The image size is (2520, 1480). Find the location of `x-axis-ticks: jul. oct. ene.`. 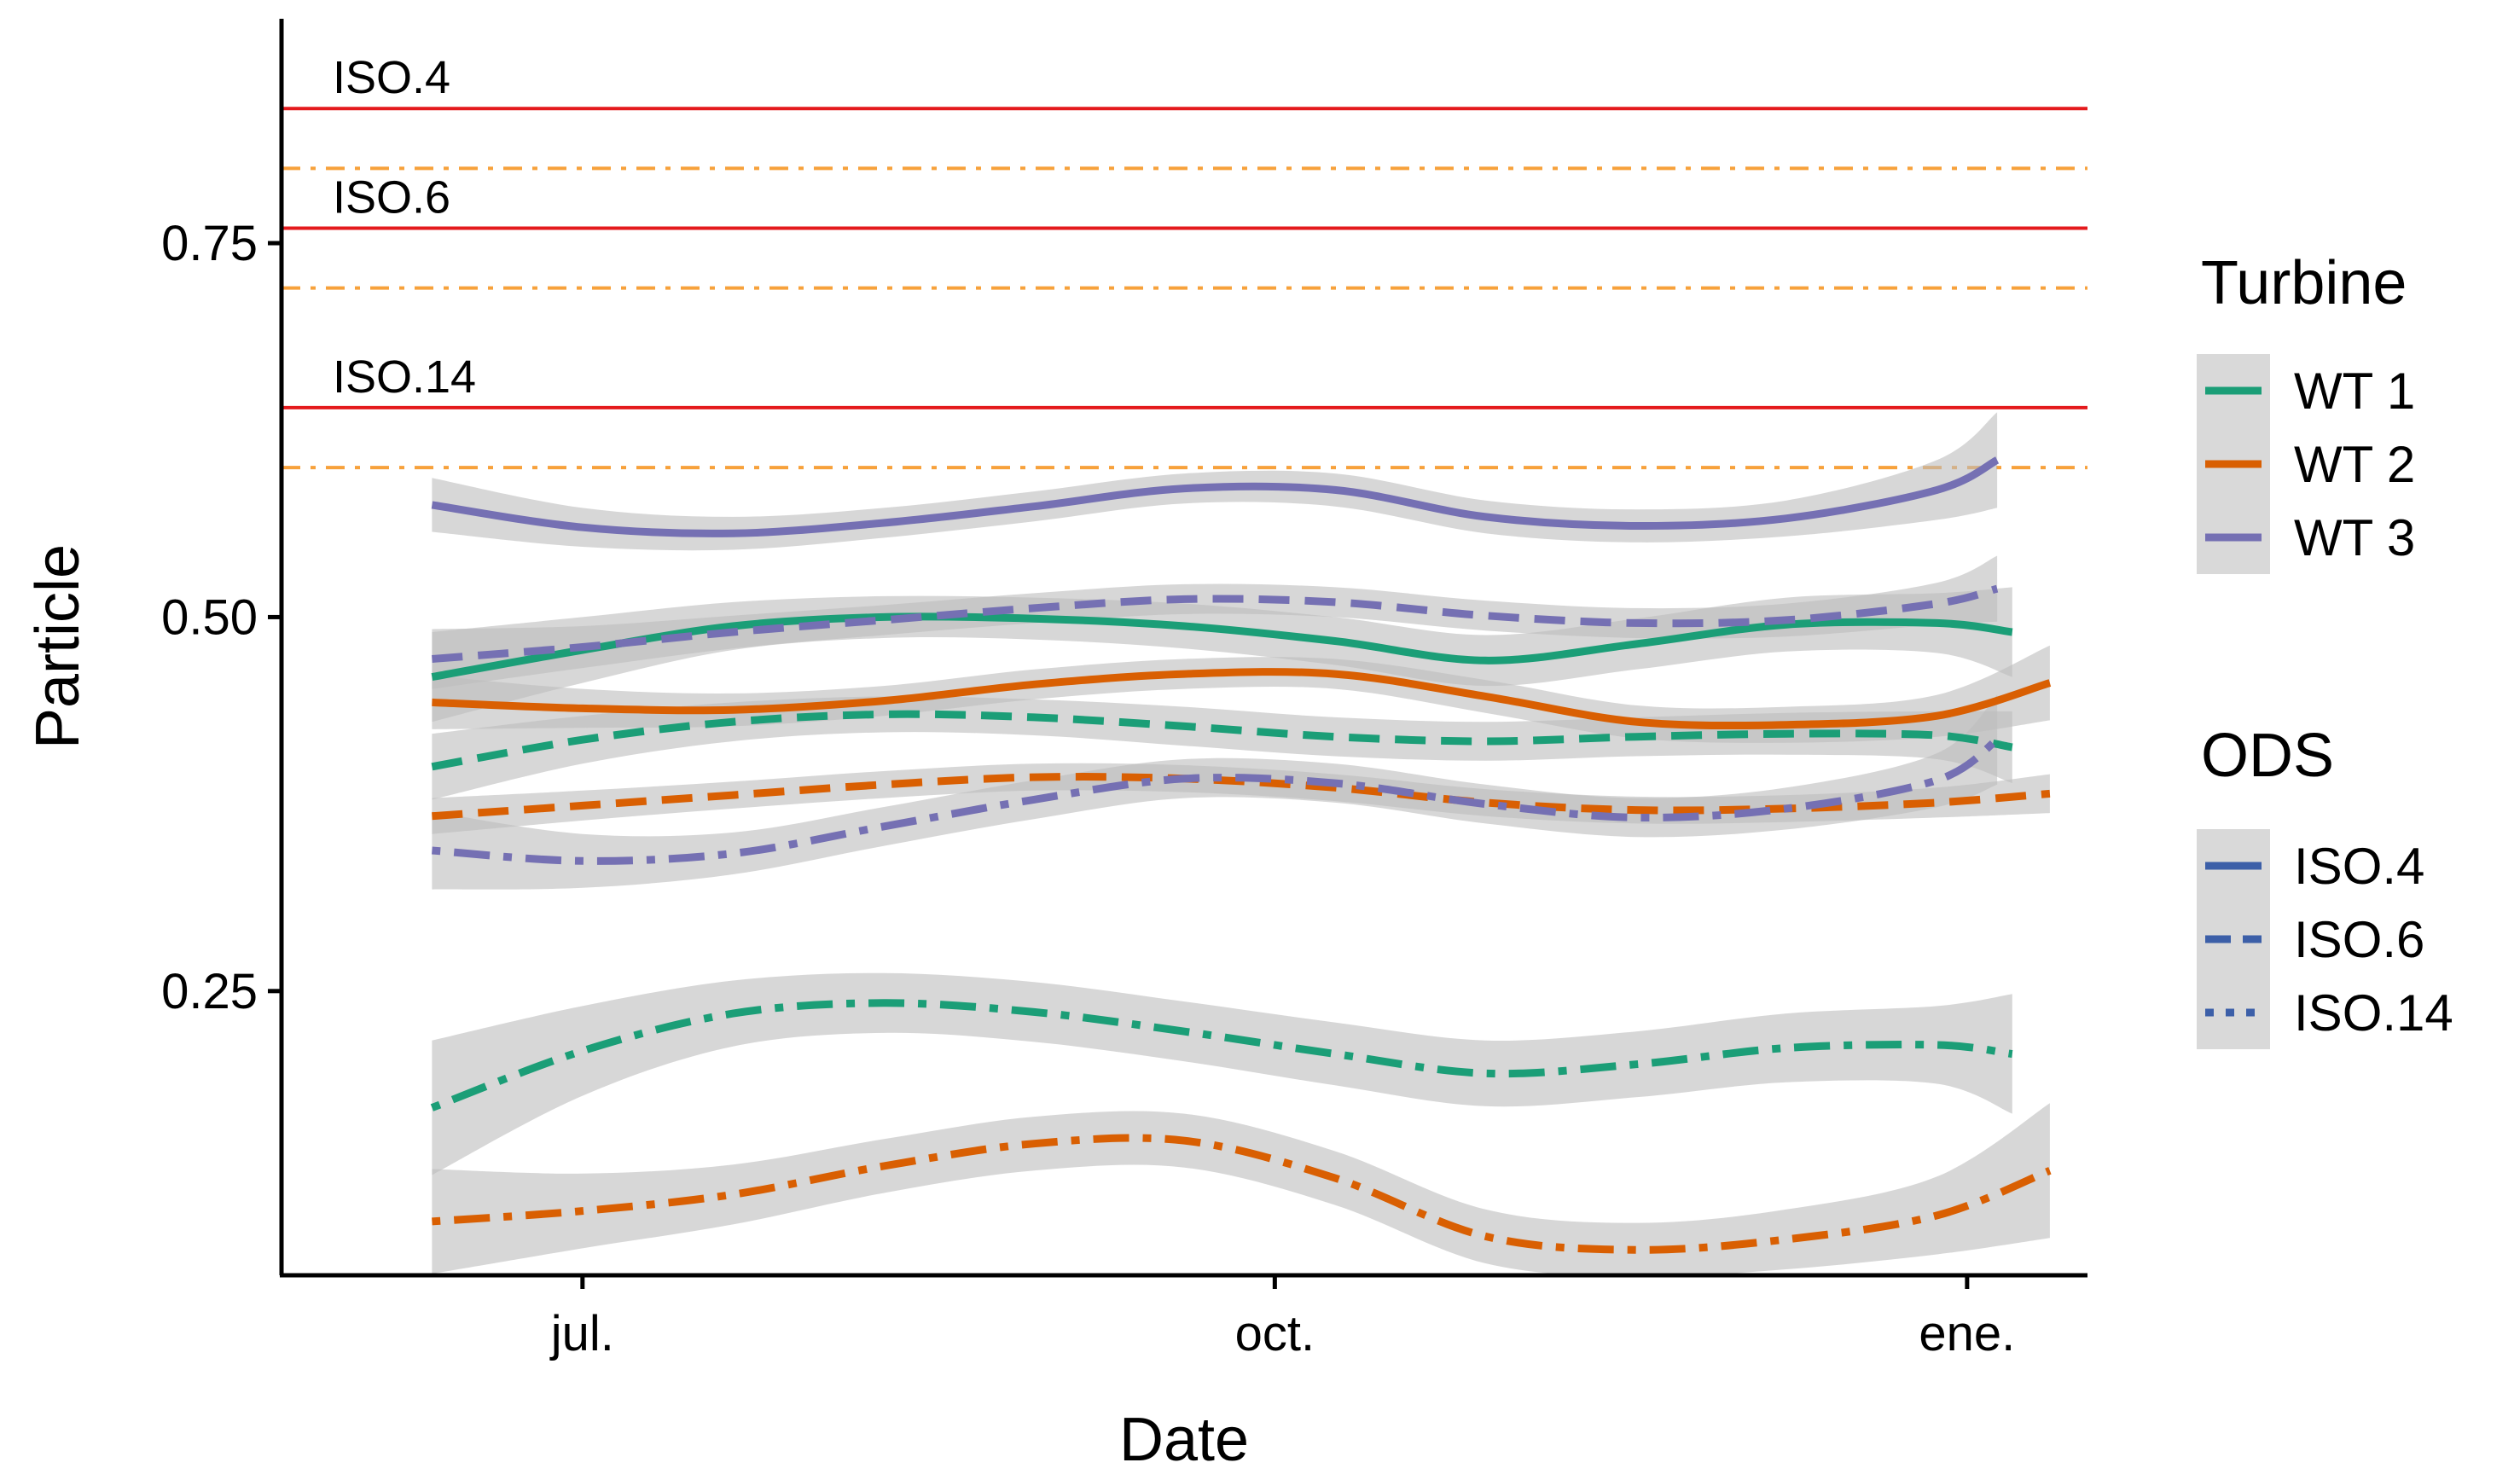

x-axis-ticks: jul. oct. ene. is located at coordinates (1282, 1318).